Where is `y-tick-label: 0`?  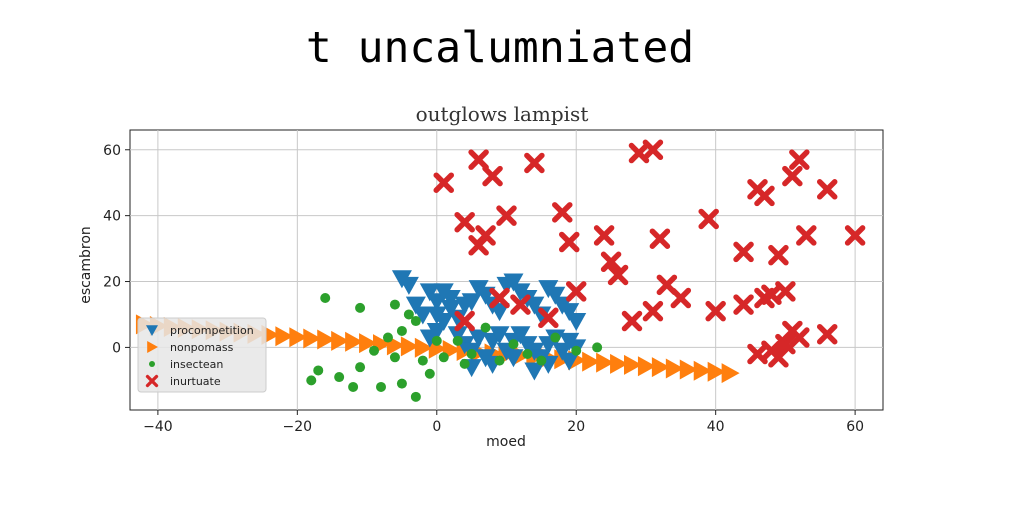 y-tick-label: 0 is located at coordinates (116, 348).